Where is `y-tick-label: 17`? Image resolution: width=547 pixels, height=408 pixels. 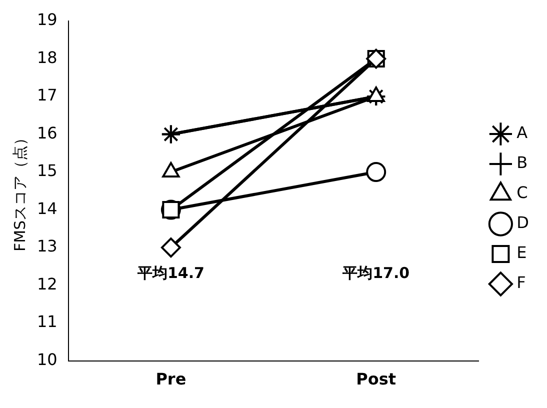
y-tick-label: 17 is located at coordinates (47, 95).